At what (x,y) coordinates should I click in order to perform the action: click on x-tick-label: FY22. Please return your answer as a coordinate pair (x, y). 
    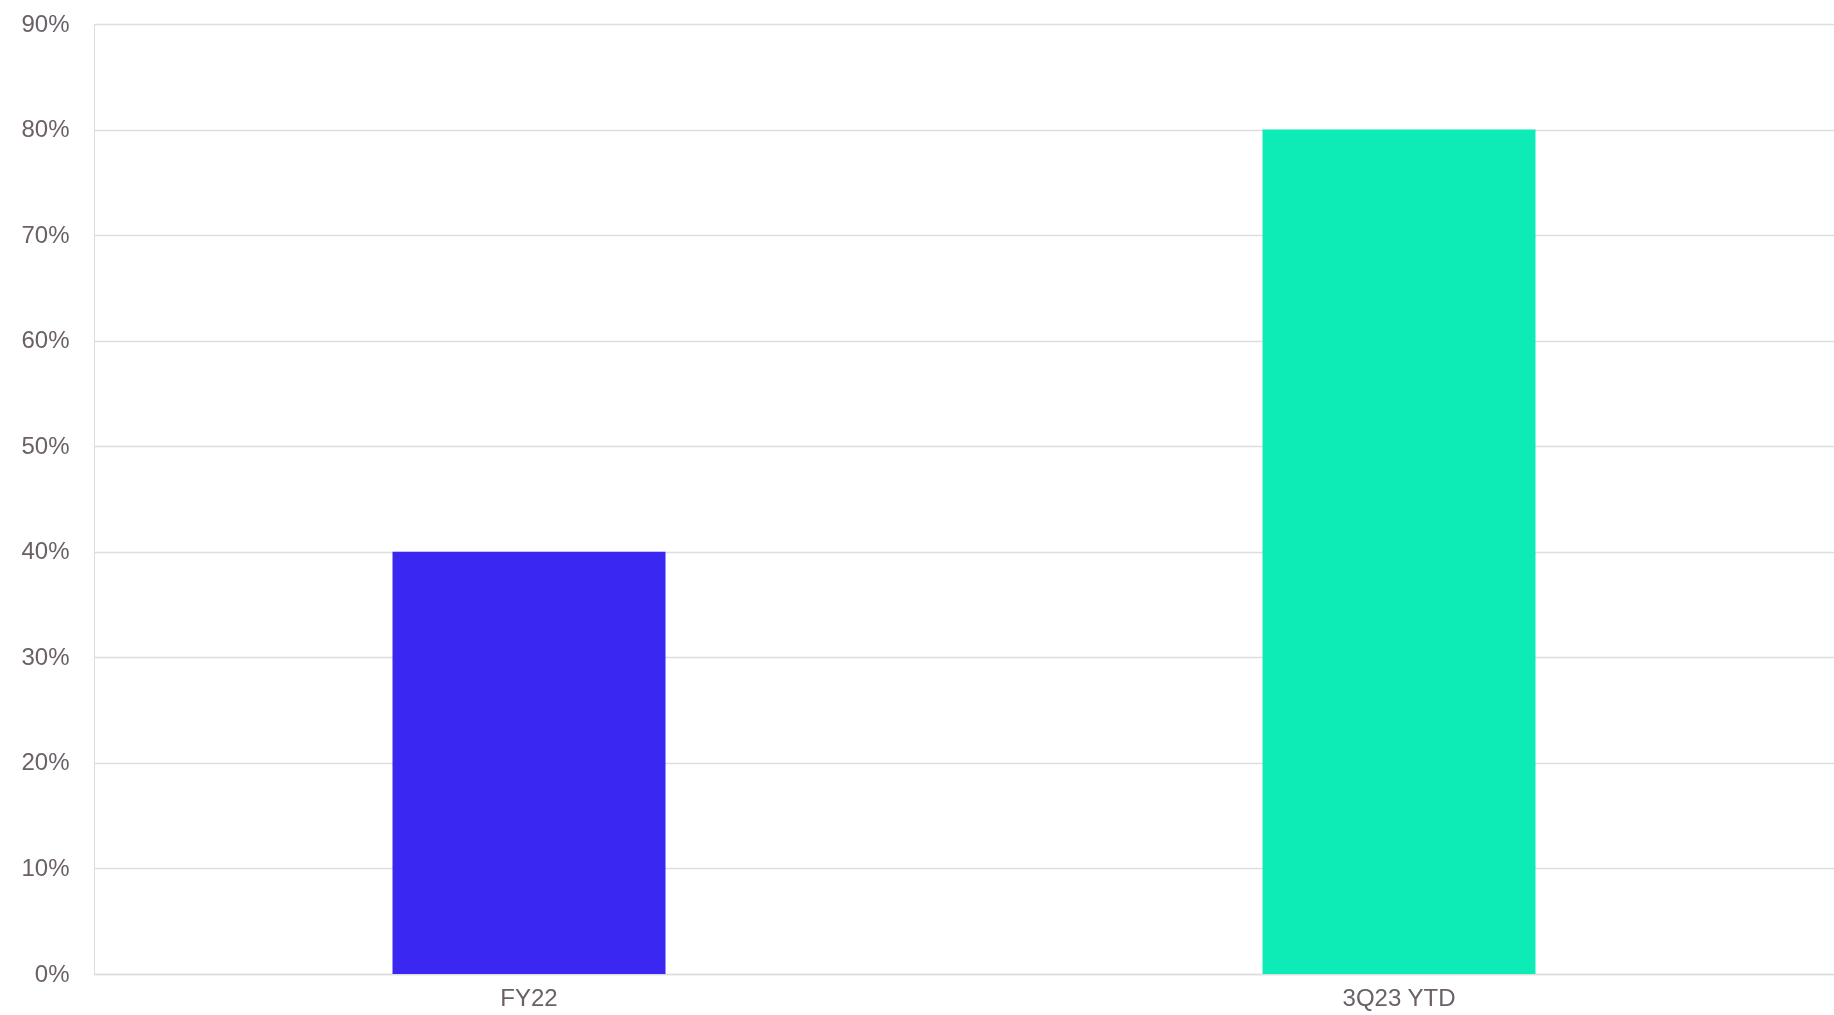
    Looking at the image, I should click on (529, 997).